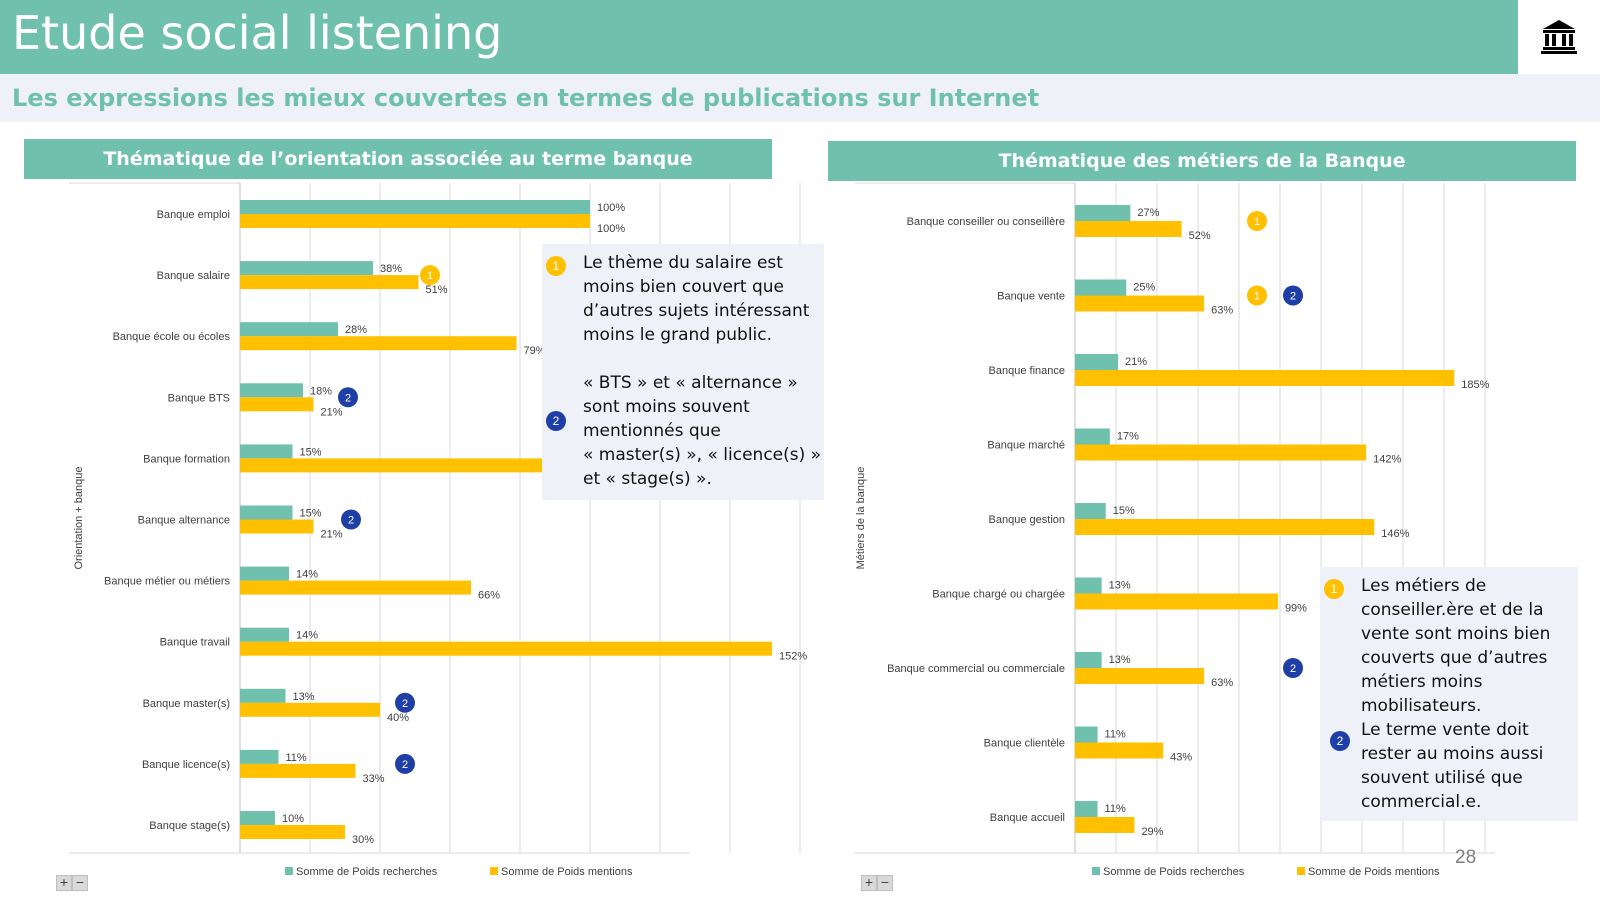 The height and width of the screenshot is (900, 1600). I want to click on left-data-label: 30%, so click(363, 840).